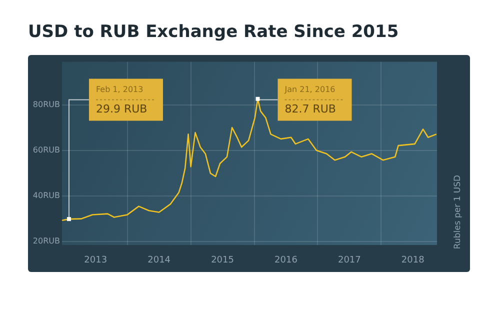 The width and height of the screenshot is (500, 321). Describe the element at coordinates (349, 261) in the screenshot. I see `x-tick-label: 2017` at that location.